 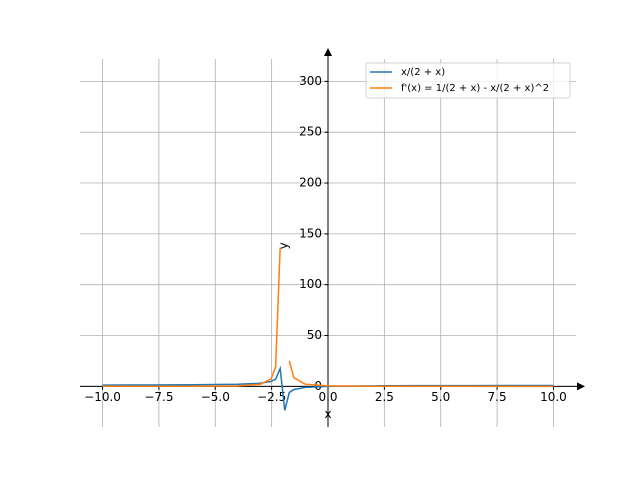 What do you see at coordinates (271, 397) in the screenshot?
I see `x-tick-label: −2.5` at bounding box center [271, 397].